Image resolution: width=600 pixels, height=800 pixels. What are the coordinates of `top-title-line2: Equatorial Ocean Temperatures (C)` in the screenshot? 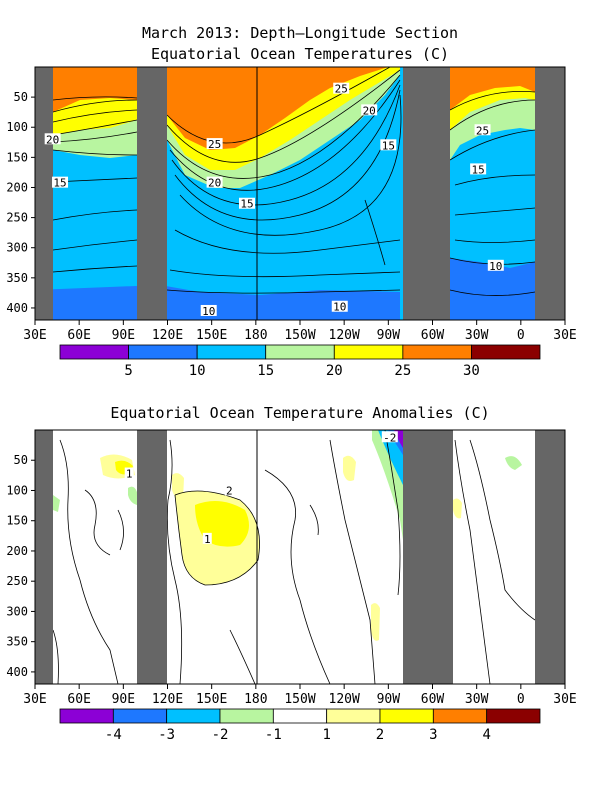 It's located at (300, 54).